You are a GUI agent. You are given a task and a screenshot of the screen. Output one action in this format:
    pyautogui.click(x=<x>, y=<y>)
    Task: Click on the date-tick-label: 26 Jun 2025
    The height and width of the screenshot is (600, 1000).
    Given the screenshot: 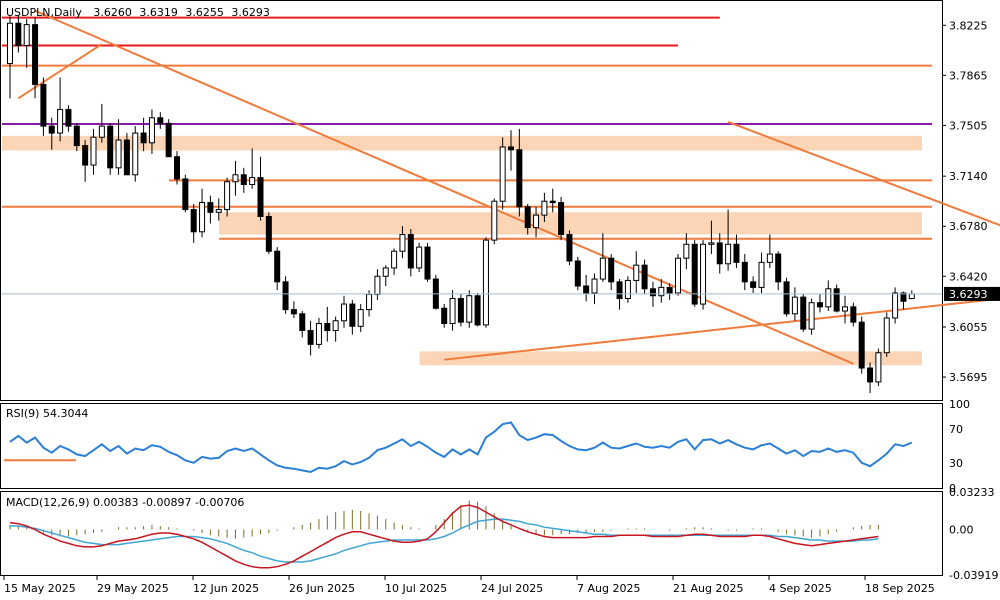 What is the action you would take?
    pyautogui.click(x=322, y=588)
    